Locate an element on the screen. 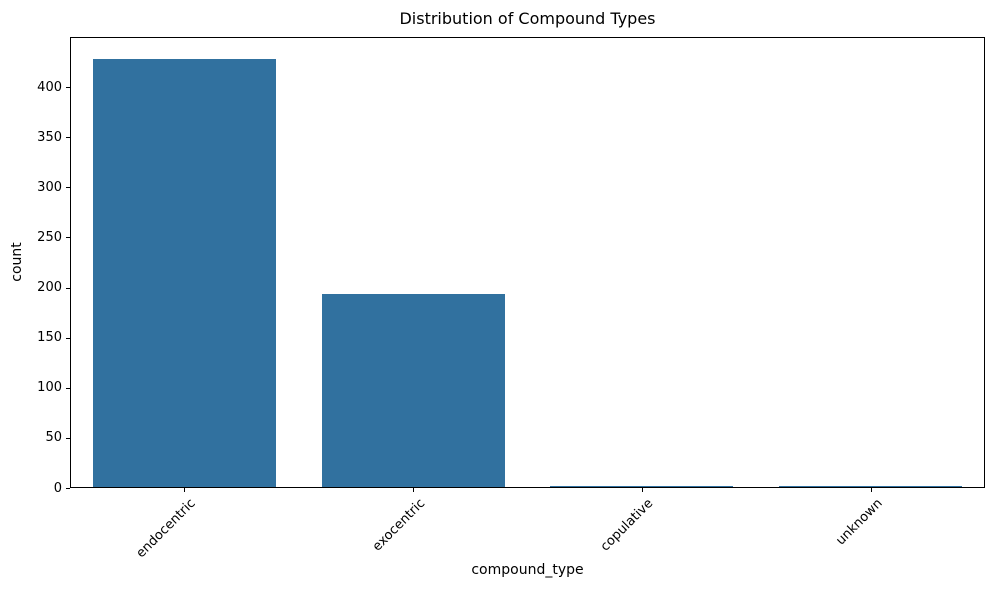  y-tick-label-400: 400 is located at coordinates (49, 87).